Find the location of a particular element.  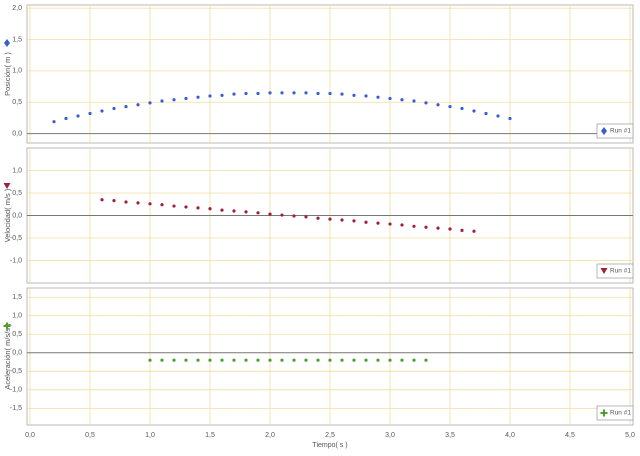

y-tick-label: -1,0 is located at coordinates (16, 390).